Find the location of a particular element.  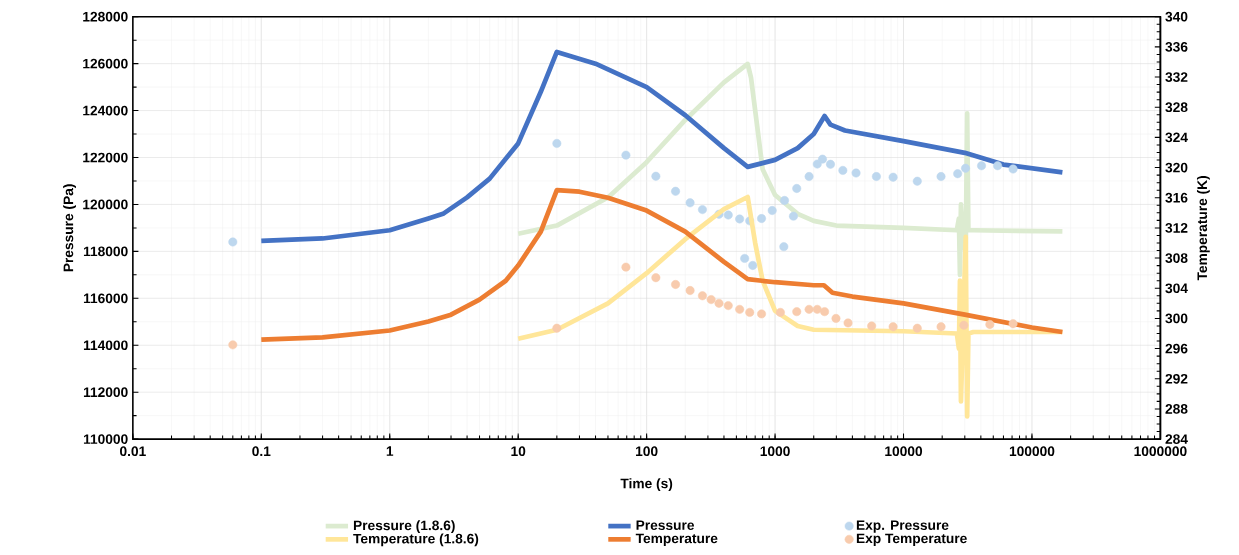

y2-tick-label: 336 is located at coordinates (1176, 46).